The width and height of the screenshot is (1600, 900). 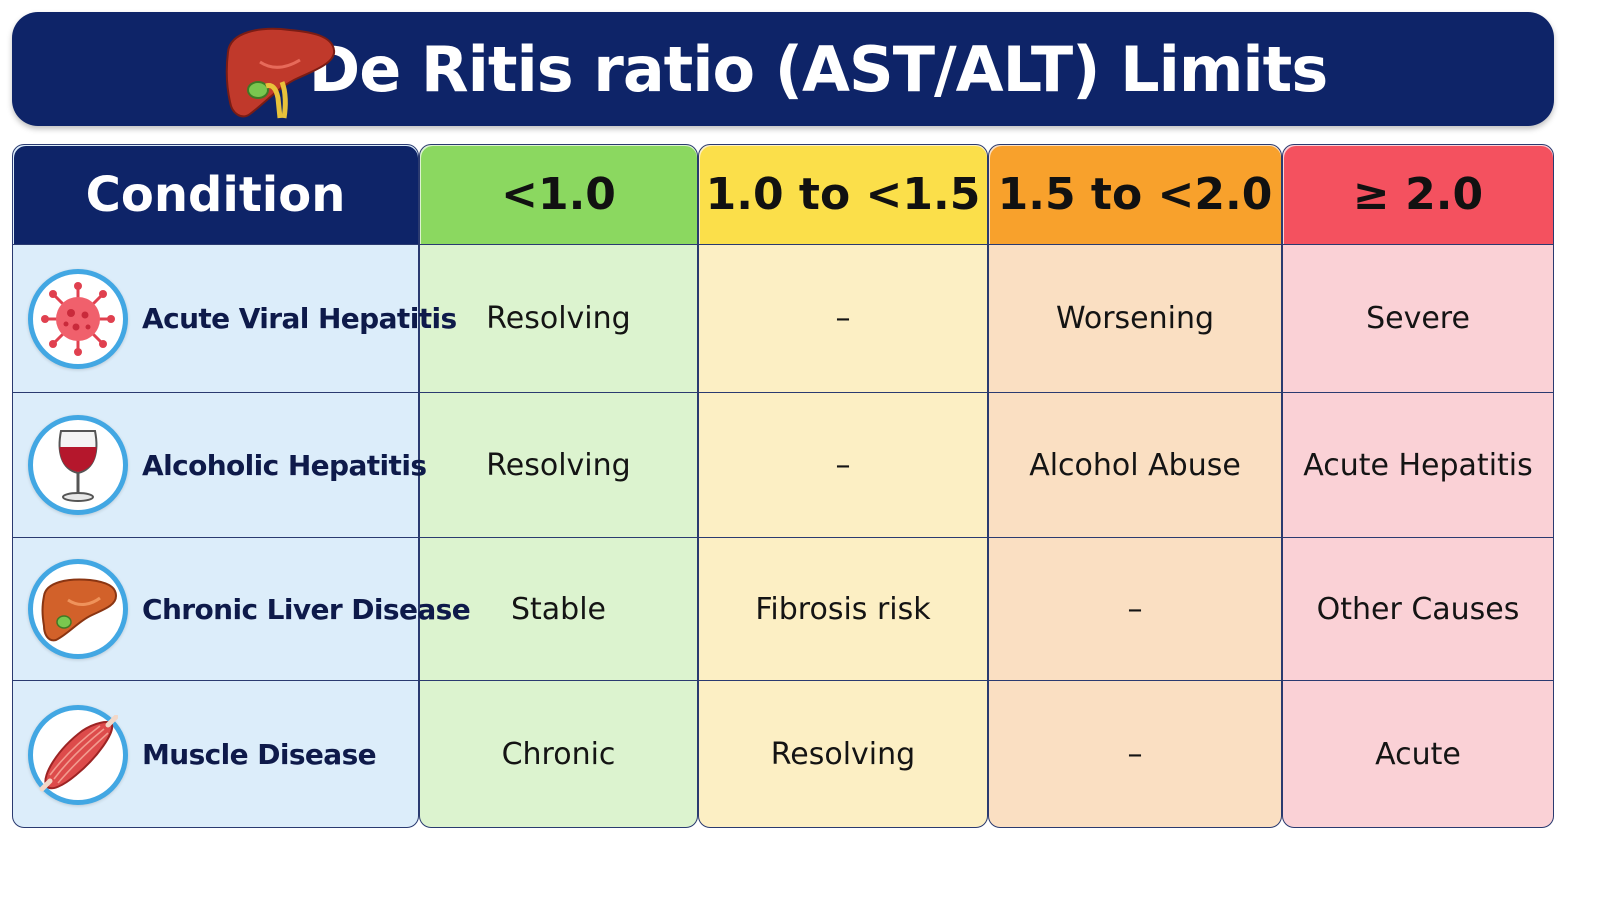 I want to click on condition-label: Alcoholic Hepatitis, so click(x=284, y=465).